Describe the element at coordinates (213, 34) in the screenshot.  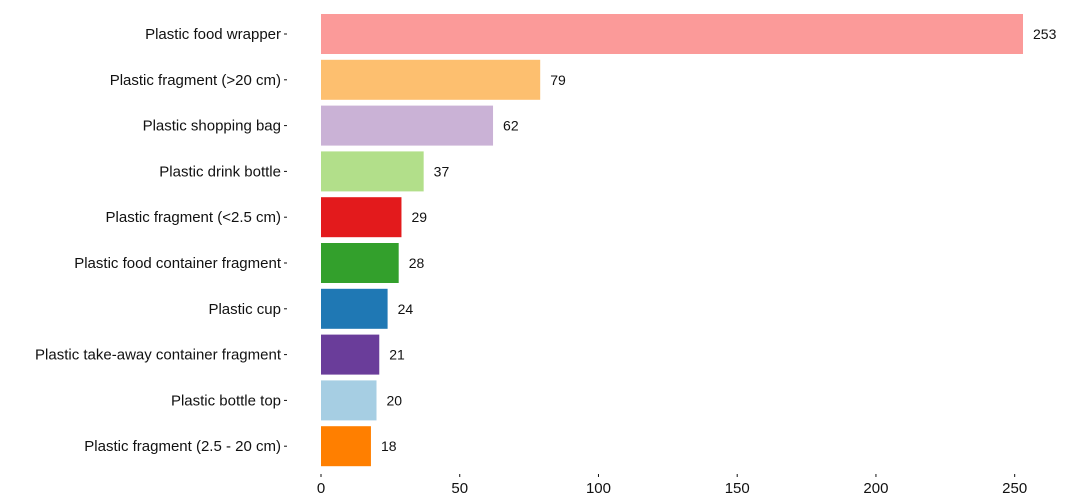
I see `category-label: Plastic food wrapper` at that location.